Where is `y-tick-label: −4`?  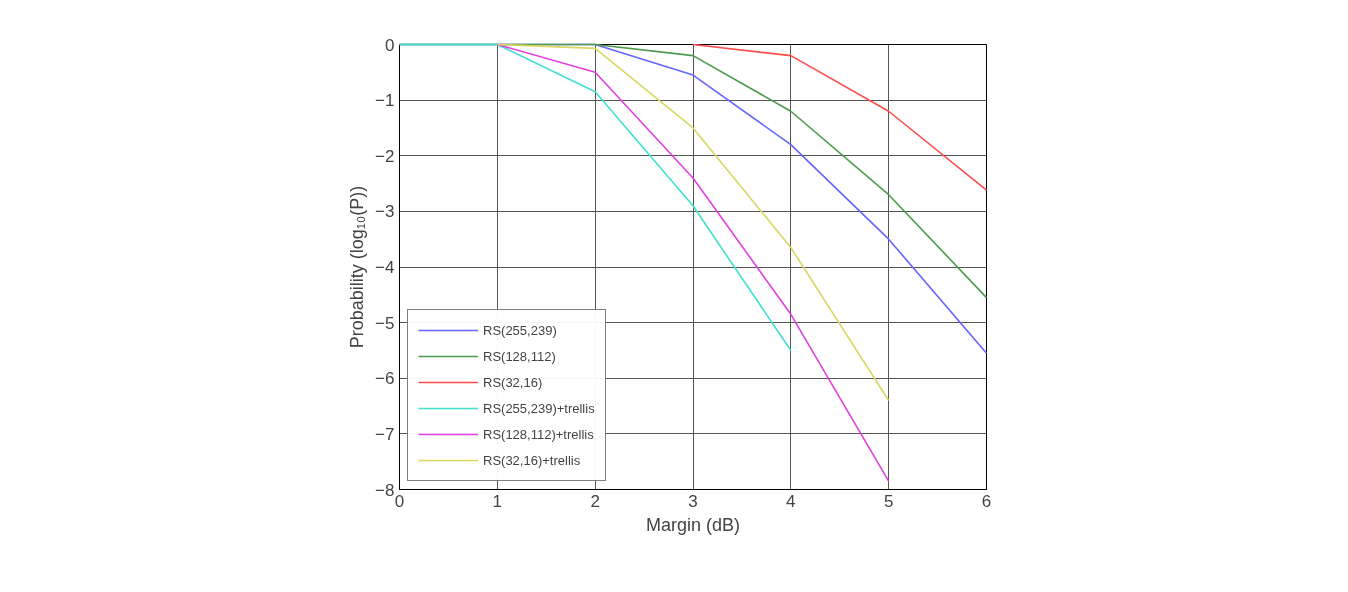 y-tick-label: −4 is located at coordinates (385, 267).